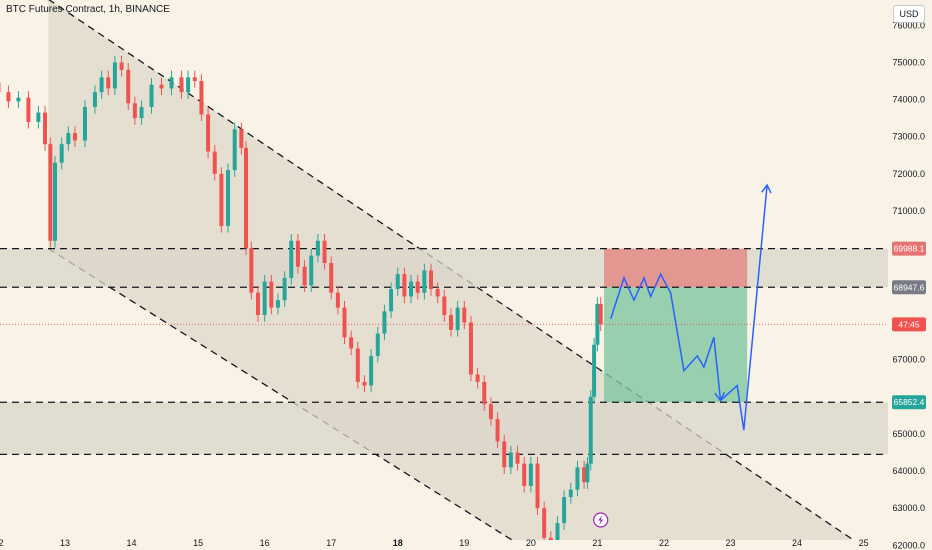  What do you see at coordinates (676, 268) in the screenshot?
I see `stop-loss-zone` at bounding box center [676, 268].